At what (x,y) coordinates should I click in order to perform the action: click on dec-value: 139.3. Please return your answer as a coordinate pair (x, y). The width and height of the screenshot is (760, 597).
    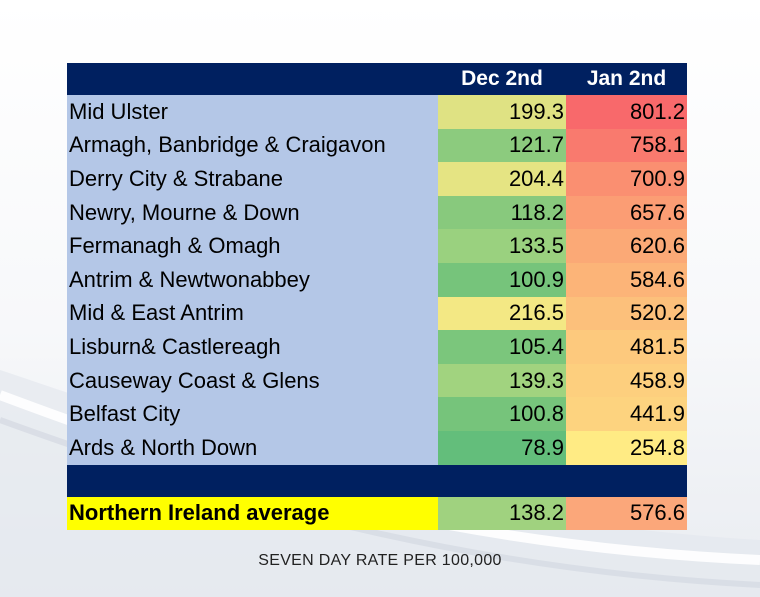
    Looking at the image, I should click on (502, 380).